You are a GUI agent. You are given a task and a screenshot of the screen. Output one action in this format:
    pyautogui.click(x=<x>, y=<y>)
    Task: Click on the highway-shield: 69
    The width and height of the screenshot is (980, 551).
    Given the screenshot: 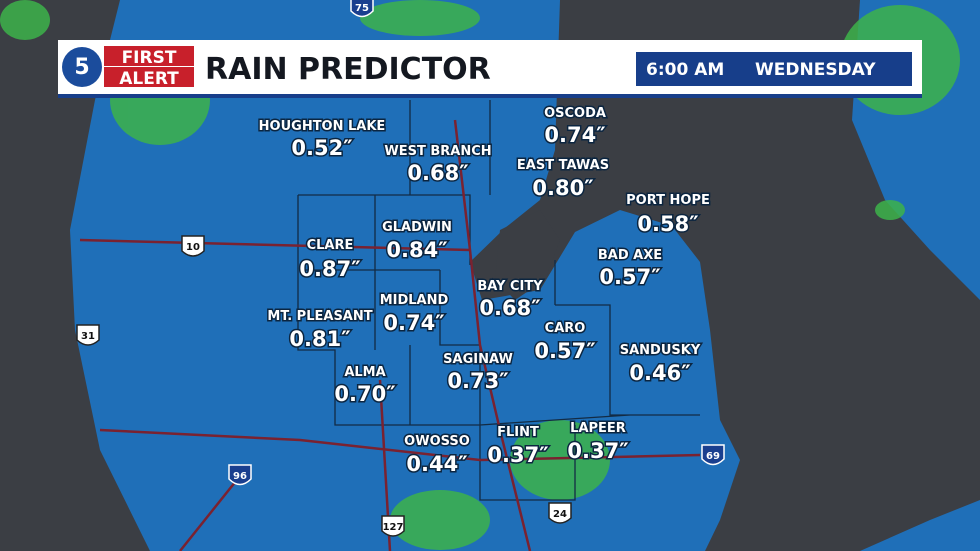 What is the action you would take?
    pyautogui.click(x=713, y=455)
    